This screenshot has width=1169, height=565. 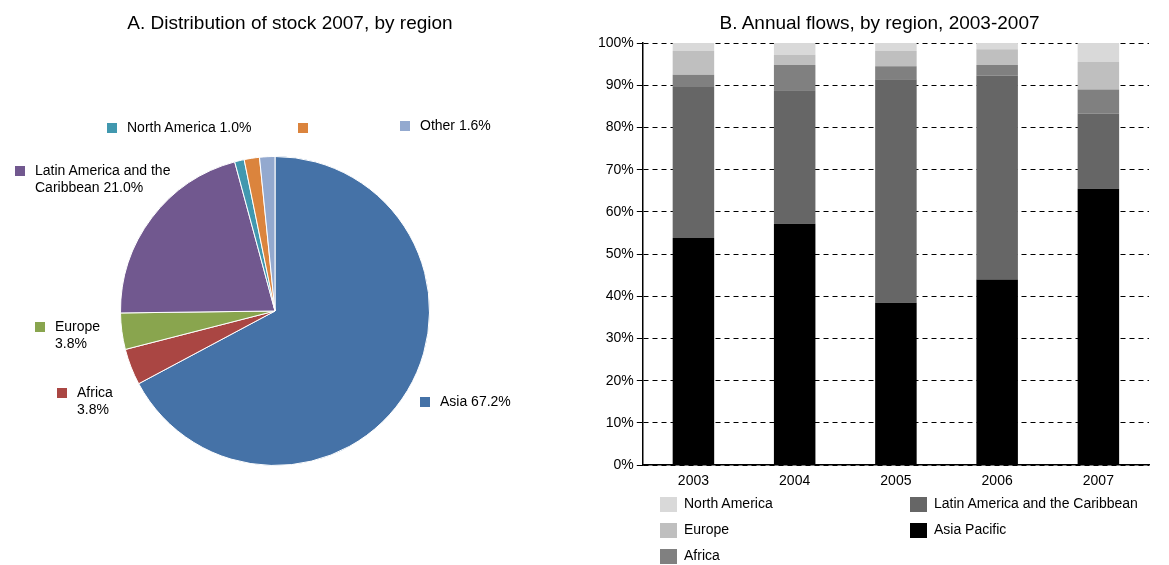 What do you see at coordinates (619, 337) in the screenshot?
I see `y-tick-label: 30%` at bounding box center [619, 337].